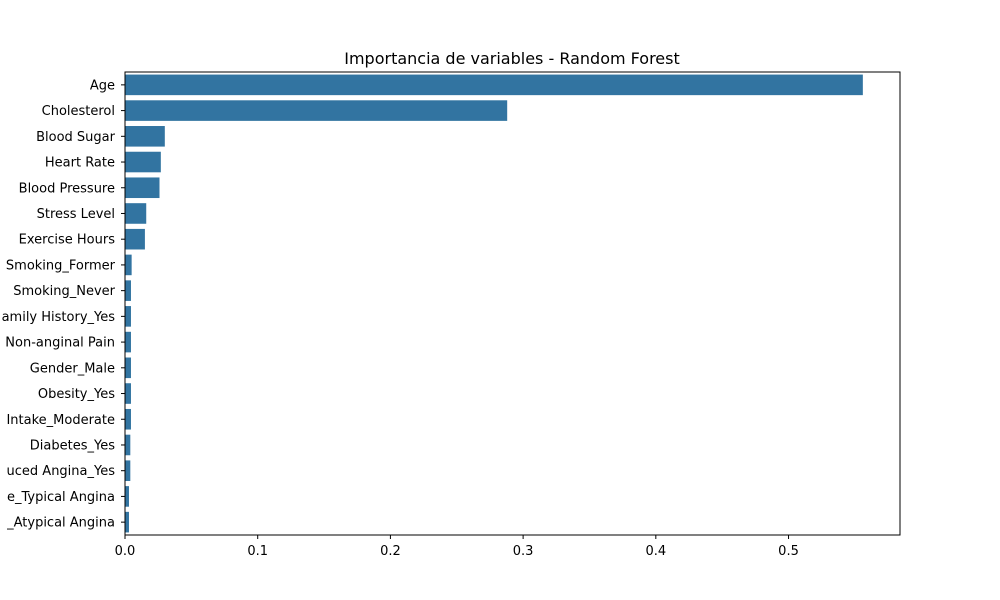  I want to click on category-label: amily History_Yes, so click(59, 317).